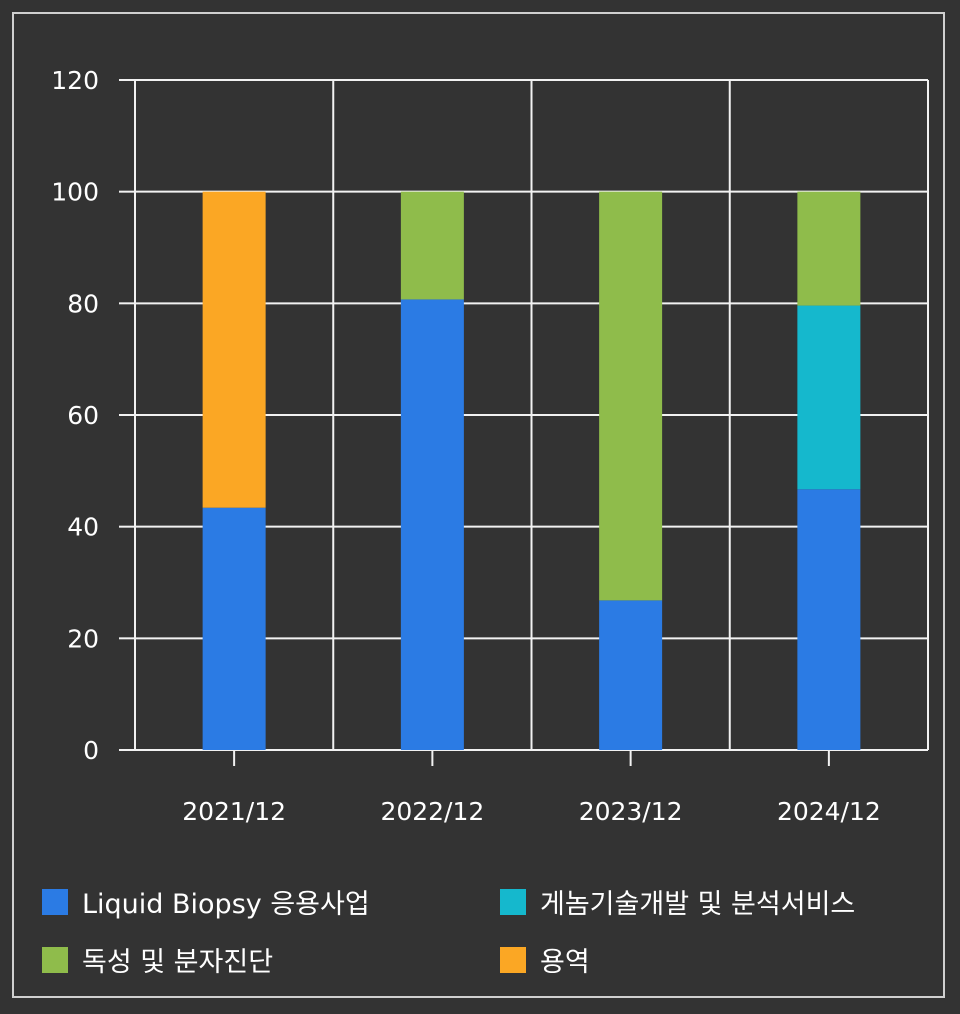 The width and height of the screenshot is (960, 1014). I want to click on legend-item-service: 용역, so click(545, 959).